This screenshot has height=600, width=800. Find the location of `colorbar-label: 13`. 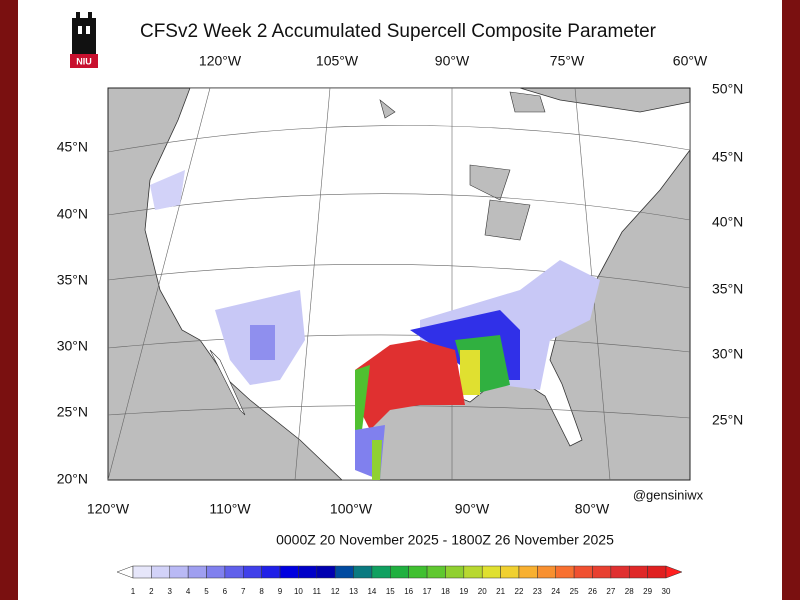

colorbar-label: 13 is located at coordinates (353, 591).